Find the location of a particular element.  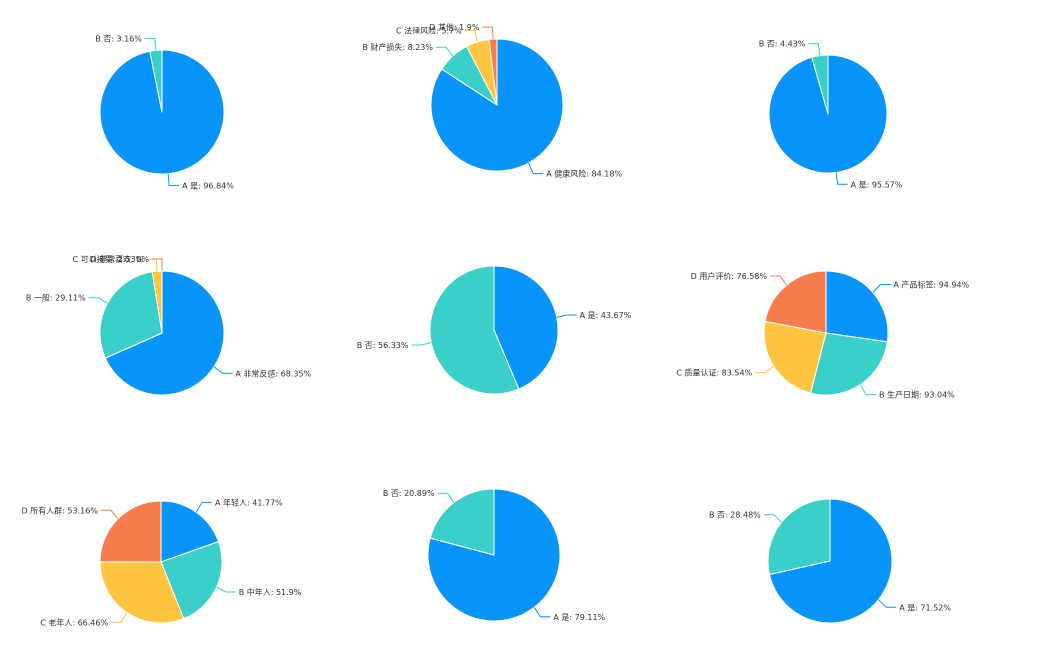

pie-chart-5: A 是: 43.67% B 否: 56.33% is located at coordinates (494, 330).